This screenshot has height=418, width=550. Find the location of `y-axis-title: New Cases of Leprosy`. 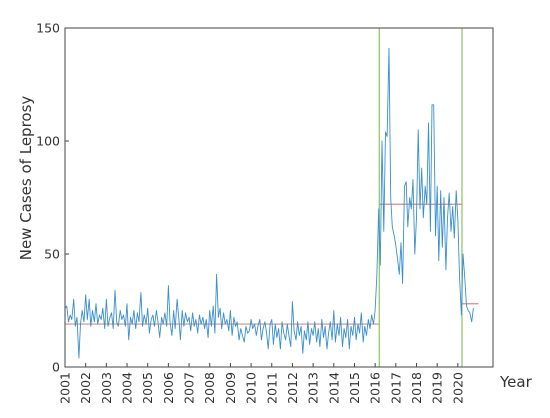

y-axis-title: New Cases of Leprosy is located at coordinates (26, 178).